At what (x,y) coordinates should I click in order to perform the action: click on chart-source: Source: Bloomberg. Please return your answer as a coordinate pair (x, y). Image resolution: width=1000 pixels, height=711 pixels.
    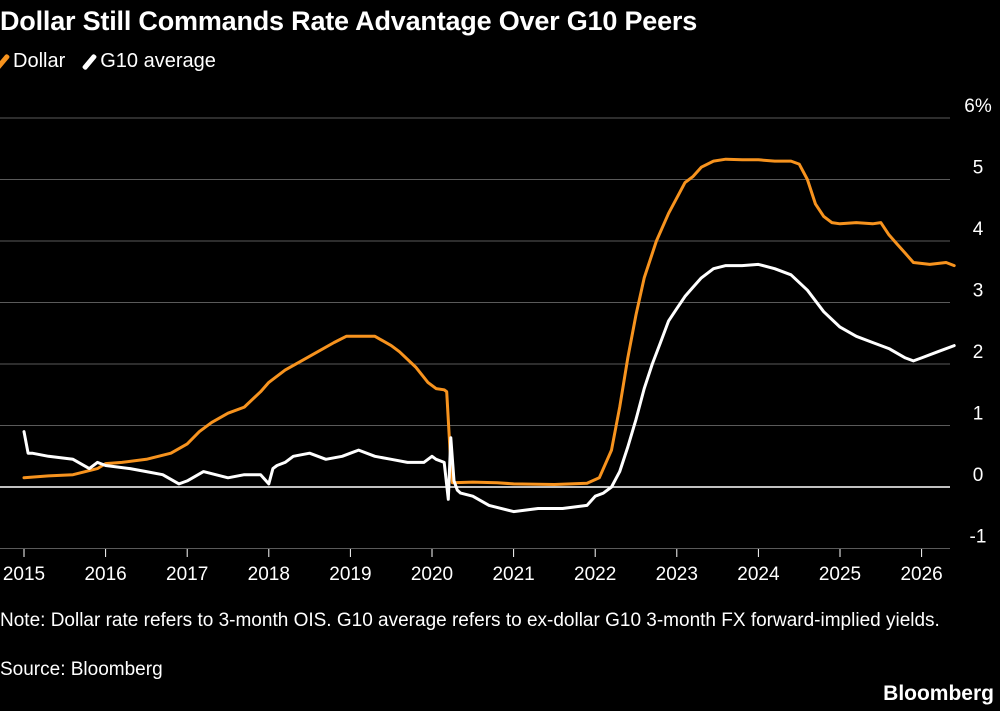
    Looking at the image, I should click on (81, 669).